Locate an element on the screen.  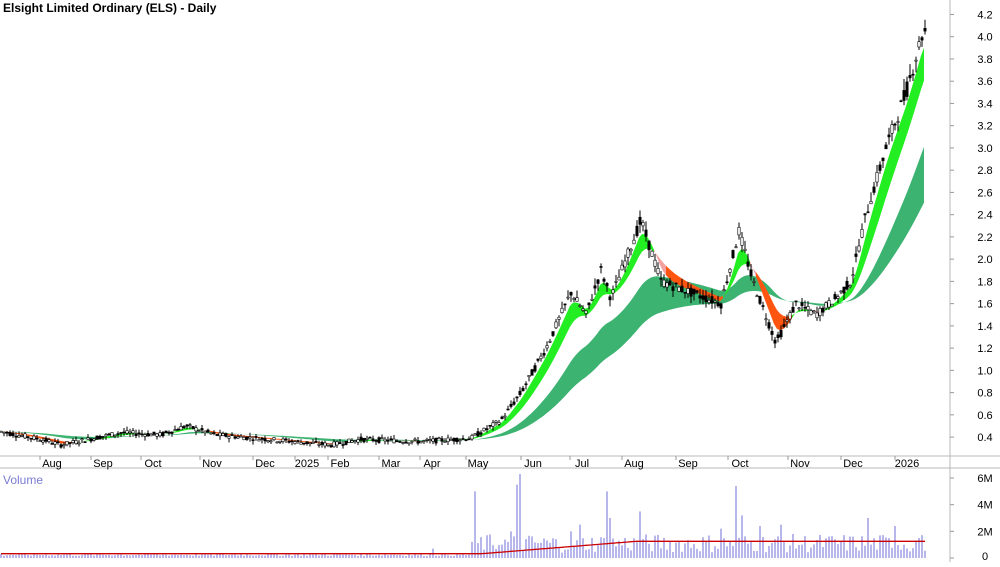
time-tick-label: 2026 is located at coordinates (907, 464).